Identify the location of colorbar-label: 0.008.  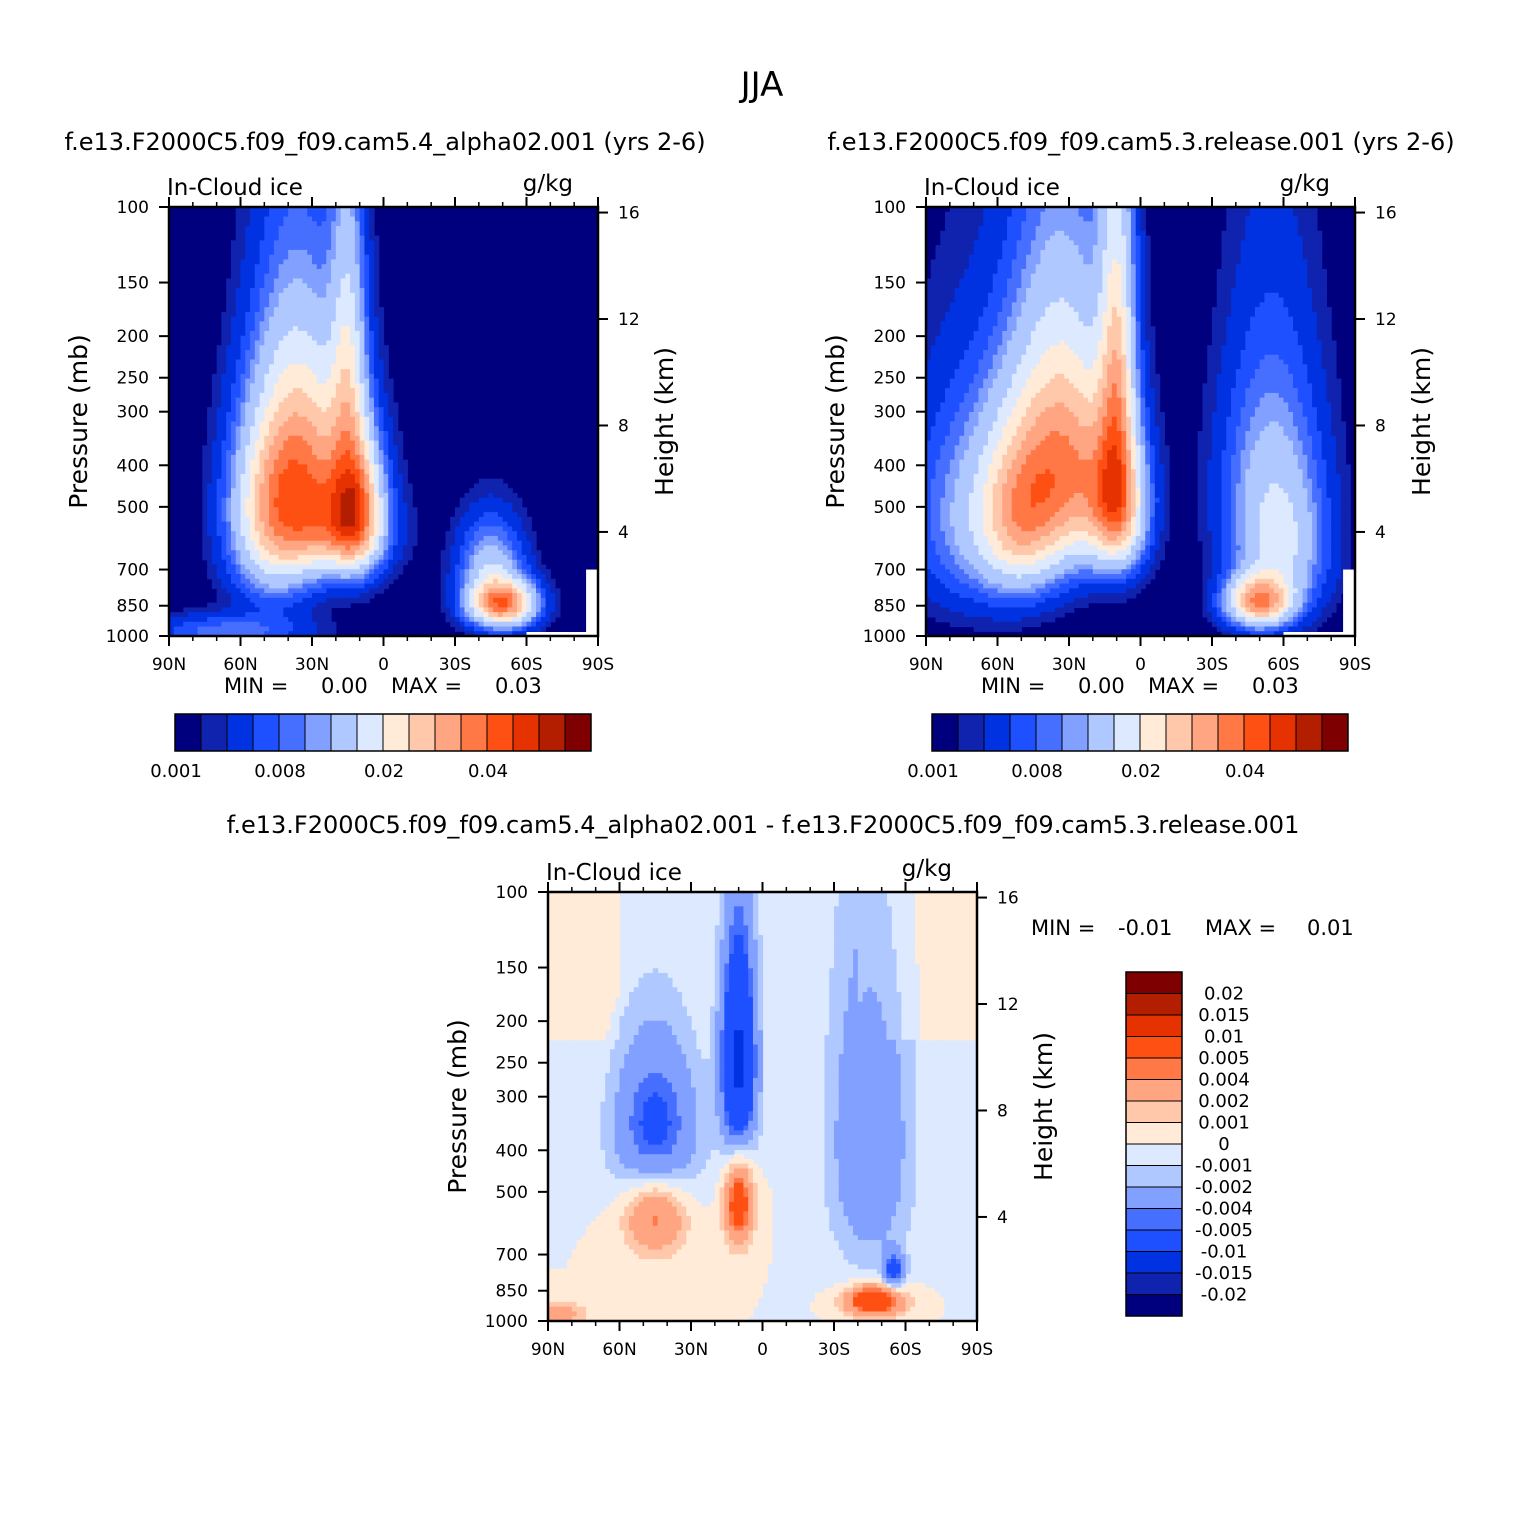
(280, 771).